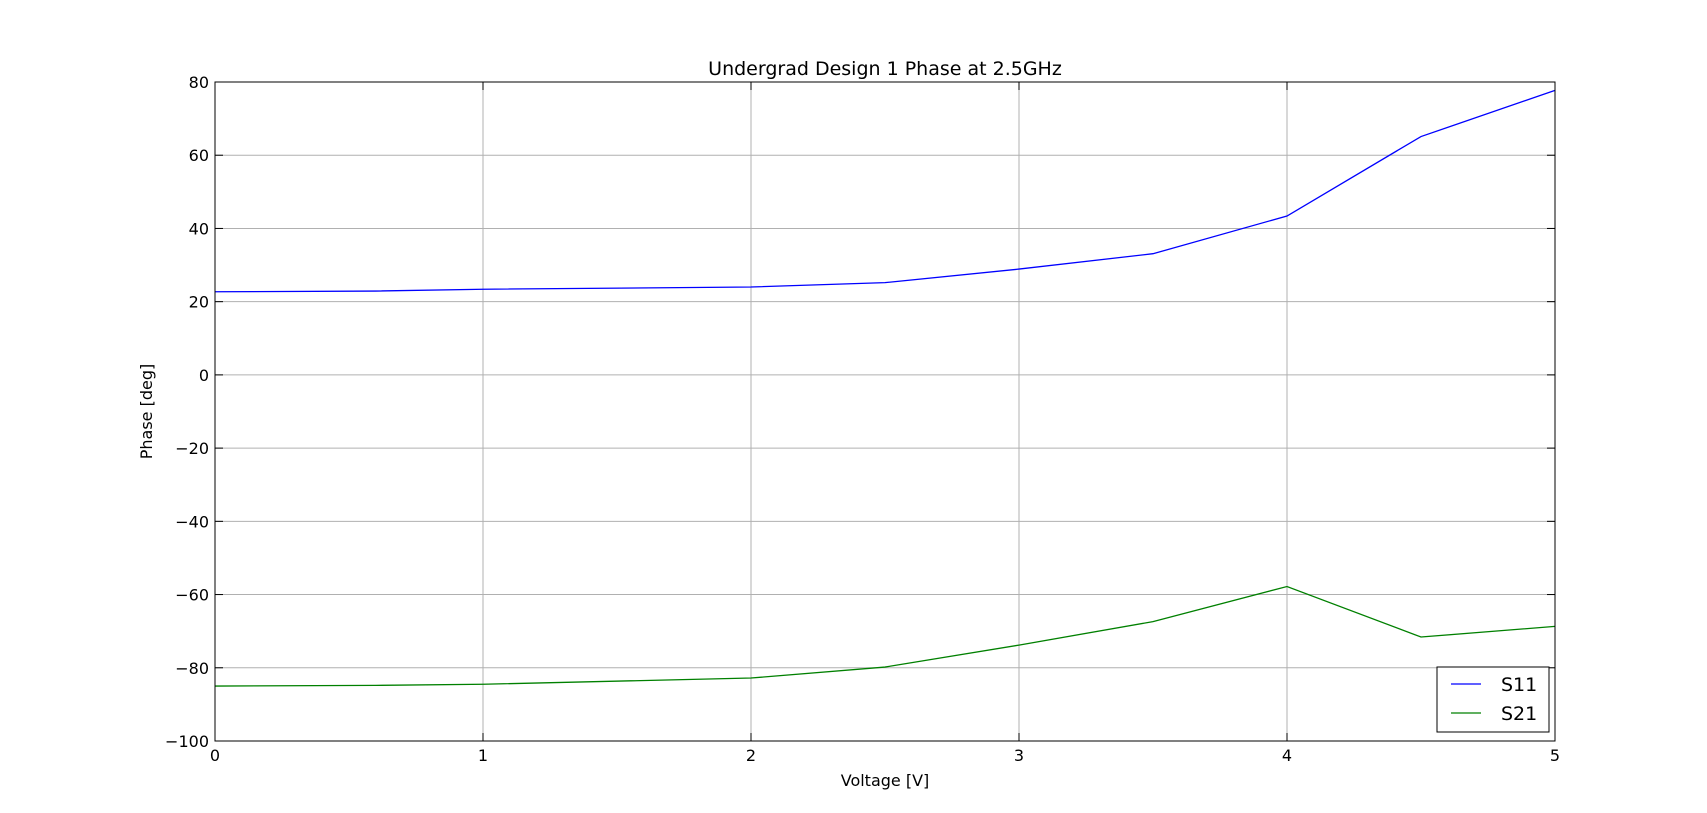 The height and width of the screenshot is (813, 1707). I want to click on y-tick-label: 0, so click(204, 375).